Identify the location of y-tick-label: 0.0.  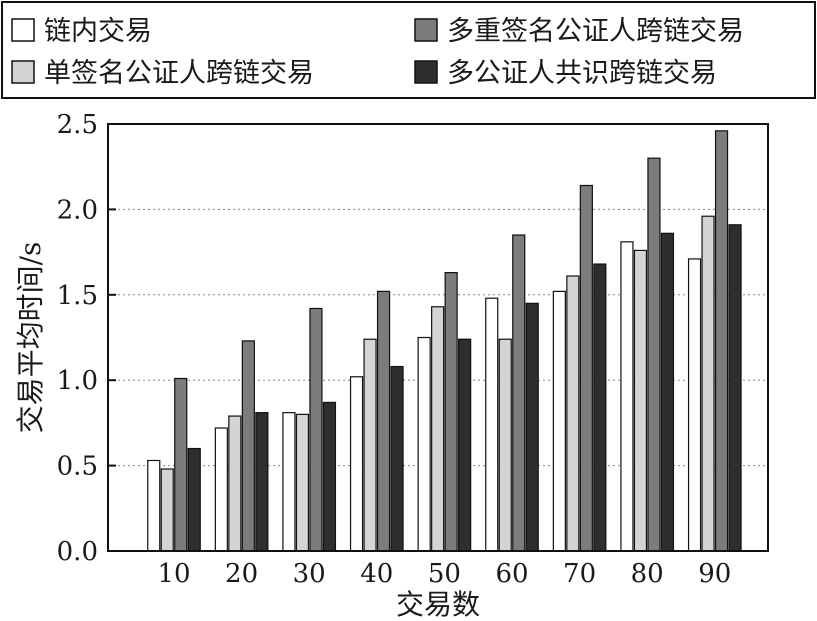
(77, 552).